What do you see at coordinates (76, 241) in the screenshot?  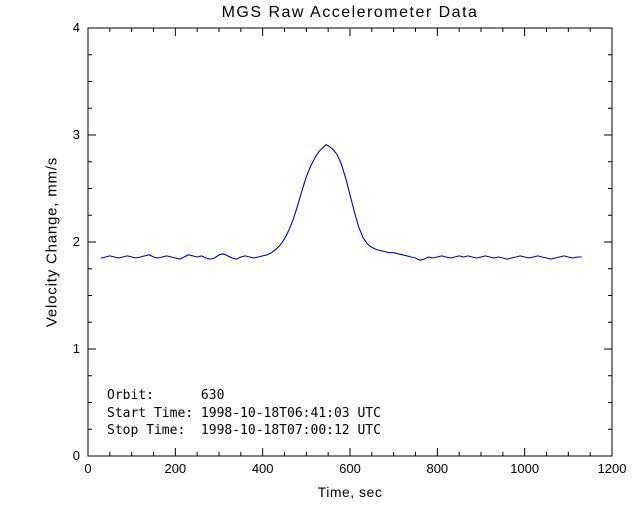 I see `y-tick-label: 2` at bounding box center [76, 241].